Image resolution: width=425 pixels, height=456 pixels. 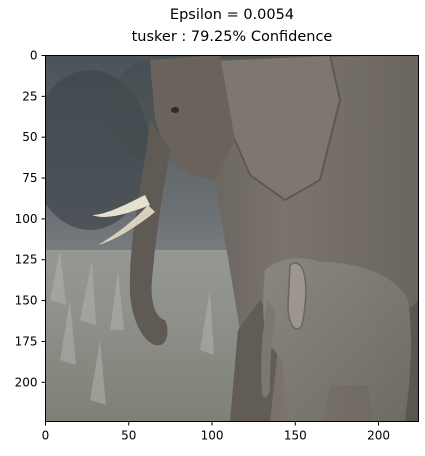 I want to click on y-tick-label: 0, so click(x=34, y=56).